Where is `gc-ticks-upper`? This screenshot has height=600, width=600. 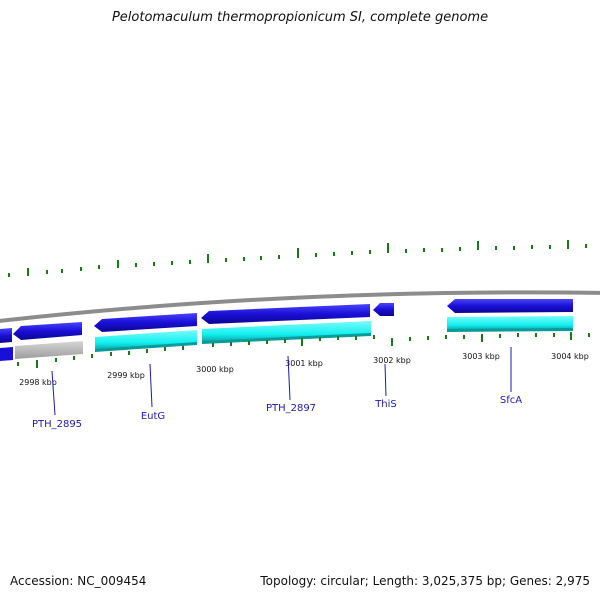 gc-ticks-upper is located at coordinates (297, 258).